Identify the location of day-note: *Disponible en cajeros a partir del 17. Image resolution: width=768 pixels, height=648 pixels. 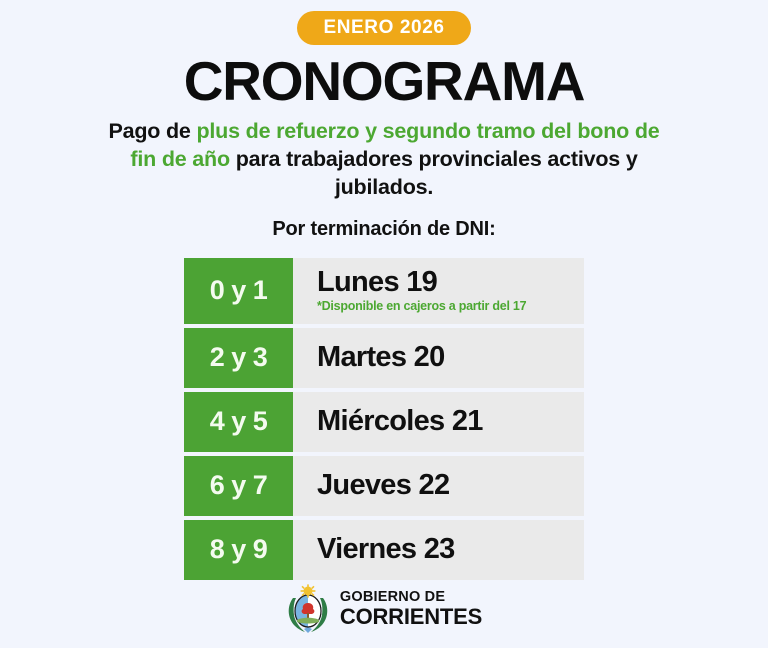
(422, 305).